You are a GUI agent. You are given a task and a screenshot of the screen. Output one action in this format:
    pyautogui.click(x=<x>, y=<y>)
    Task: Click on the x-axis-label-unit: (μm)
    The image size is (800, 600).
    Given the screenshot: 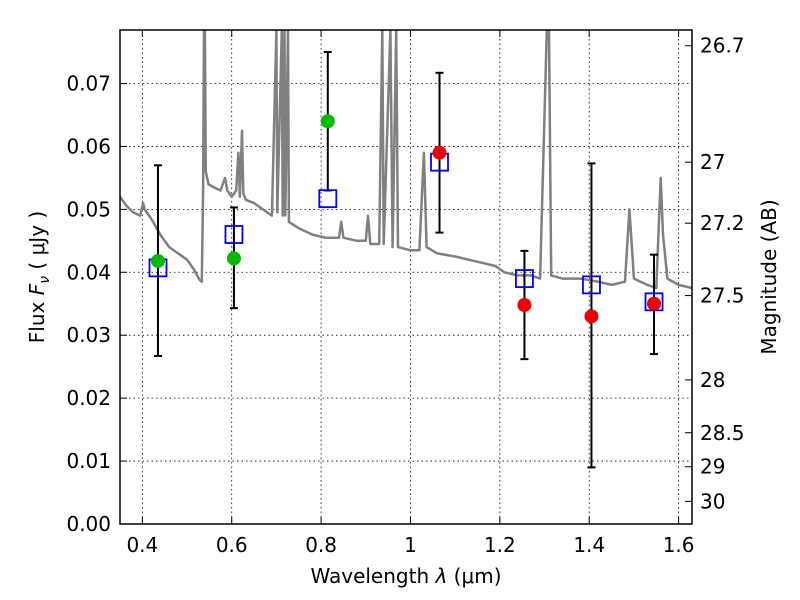 What is the action you would take?
    pyautogui.click(x=474, y=576)
    